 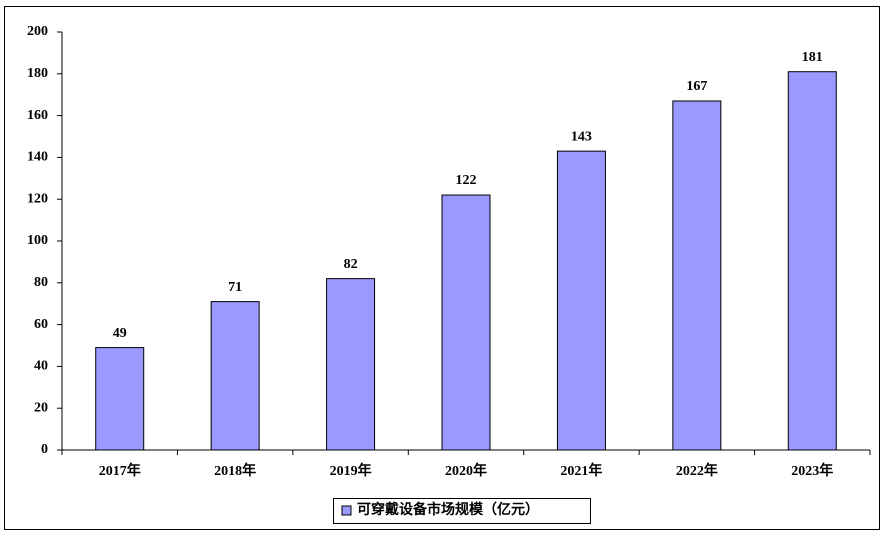 I want to click on x-tick-label: 2019年, so click(x=351, y=470).